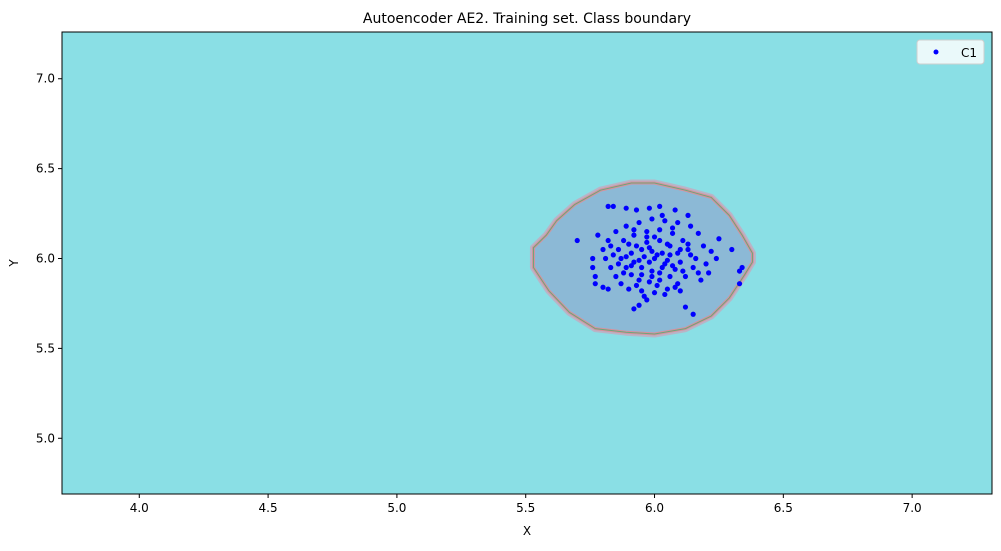 The height and width of the screenshot is (551, 1001). What do you see at coordinates (936, 52) in the screenshot?
I see `legend-marker-c1` at bounding box center [936, 52].